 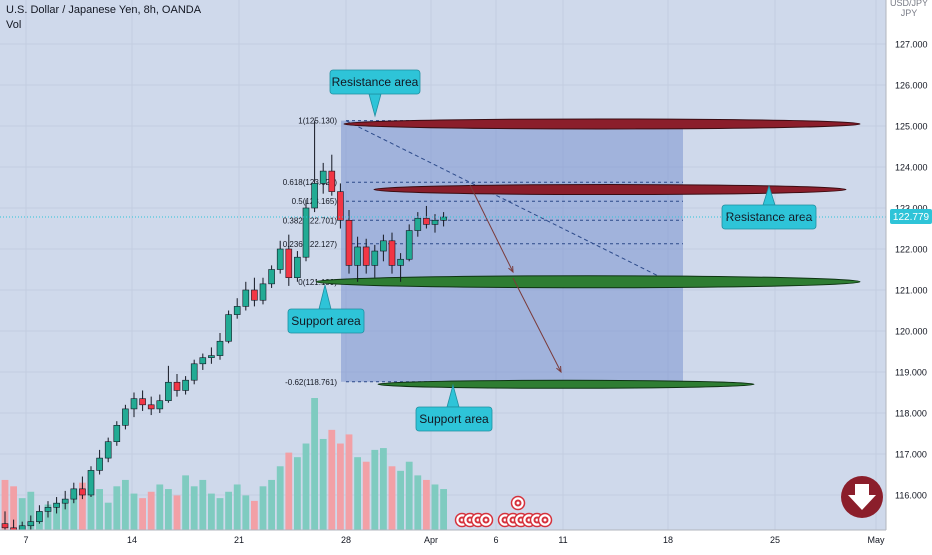 I want to click on fib-level-label: 1(125.130), so click(x=317, y=121).